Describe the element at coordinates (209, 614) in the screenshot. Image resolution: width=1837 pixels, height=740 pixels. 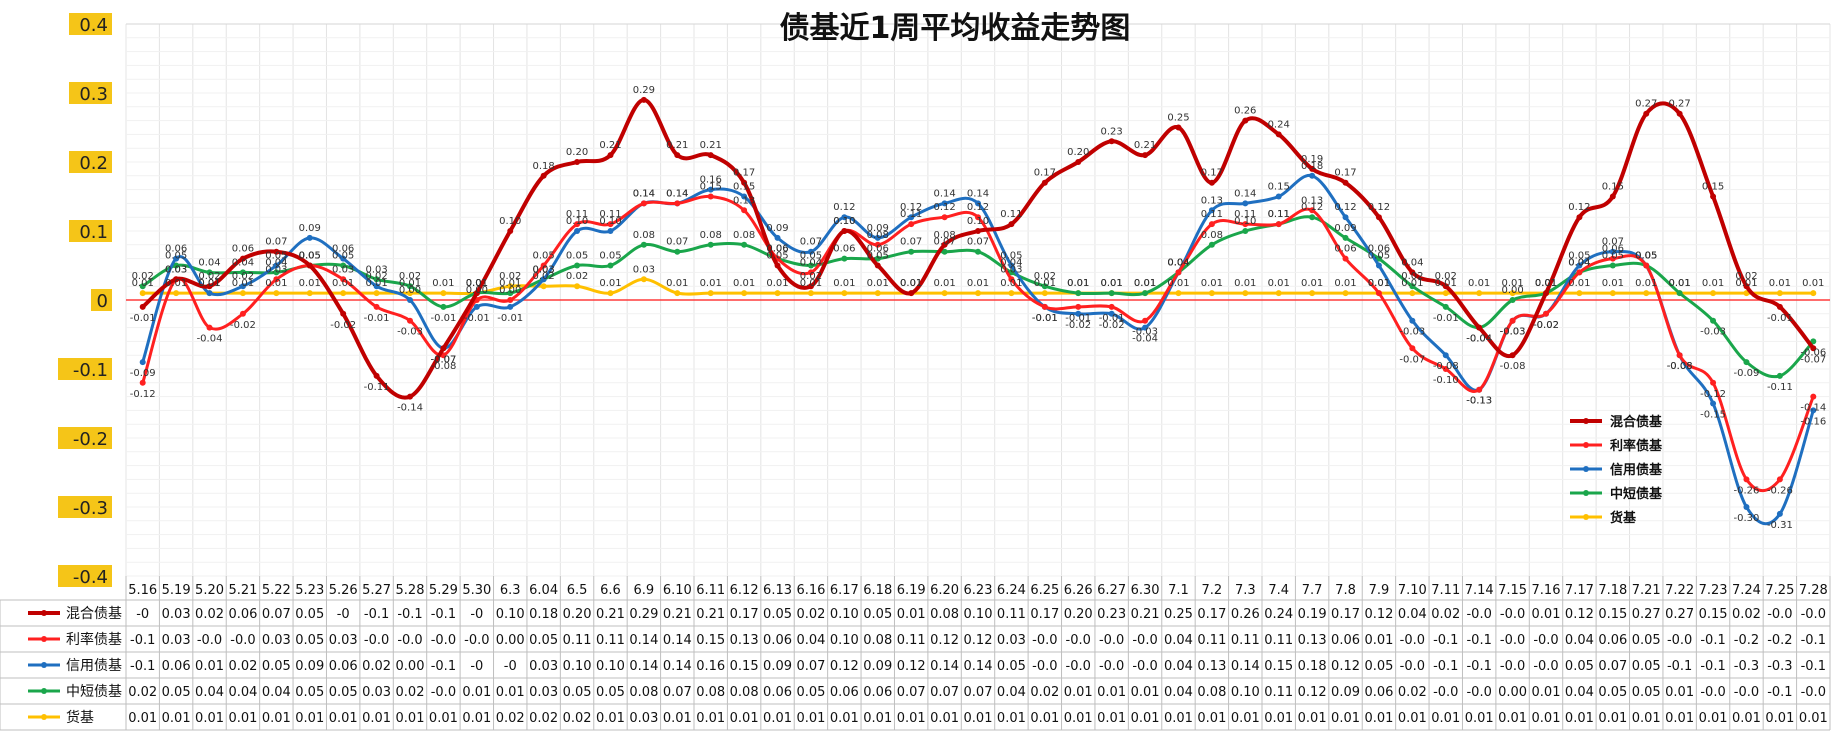
I see `table-cell: 0.02` at that location.